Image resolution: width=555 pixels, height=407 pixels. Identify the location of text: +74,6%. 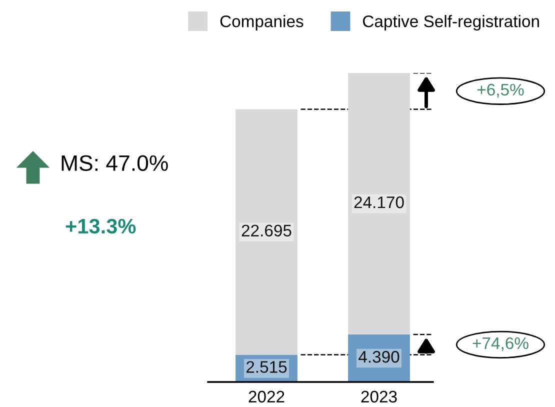
(500, 344).